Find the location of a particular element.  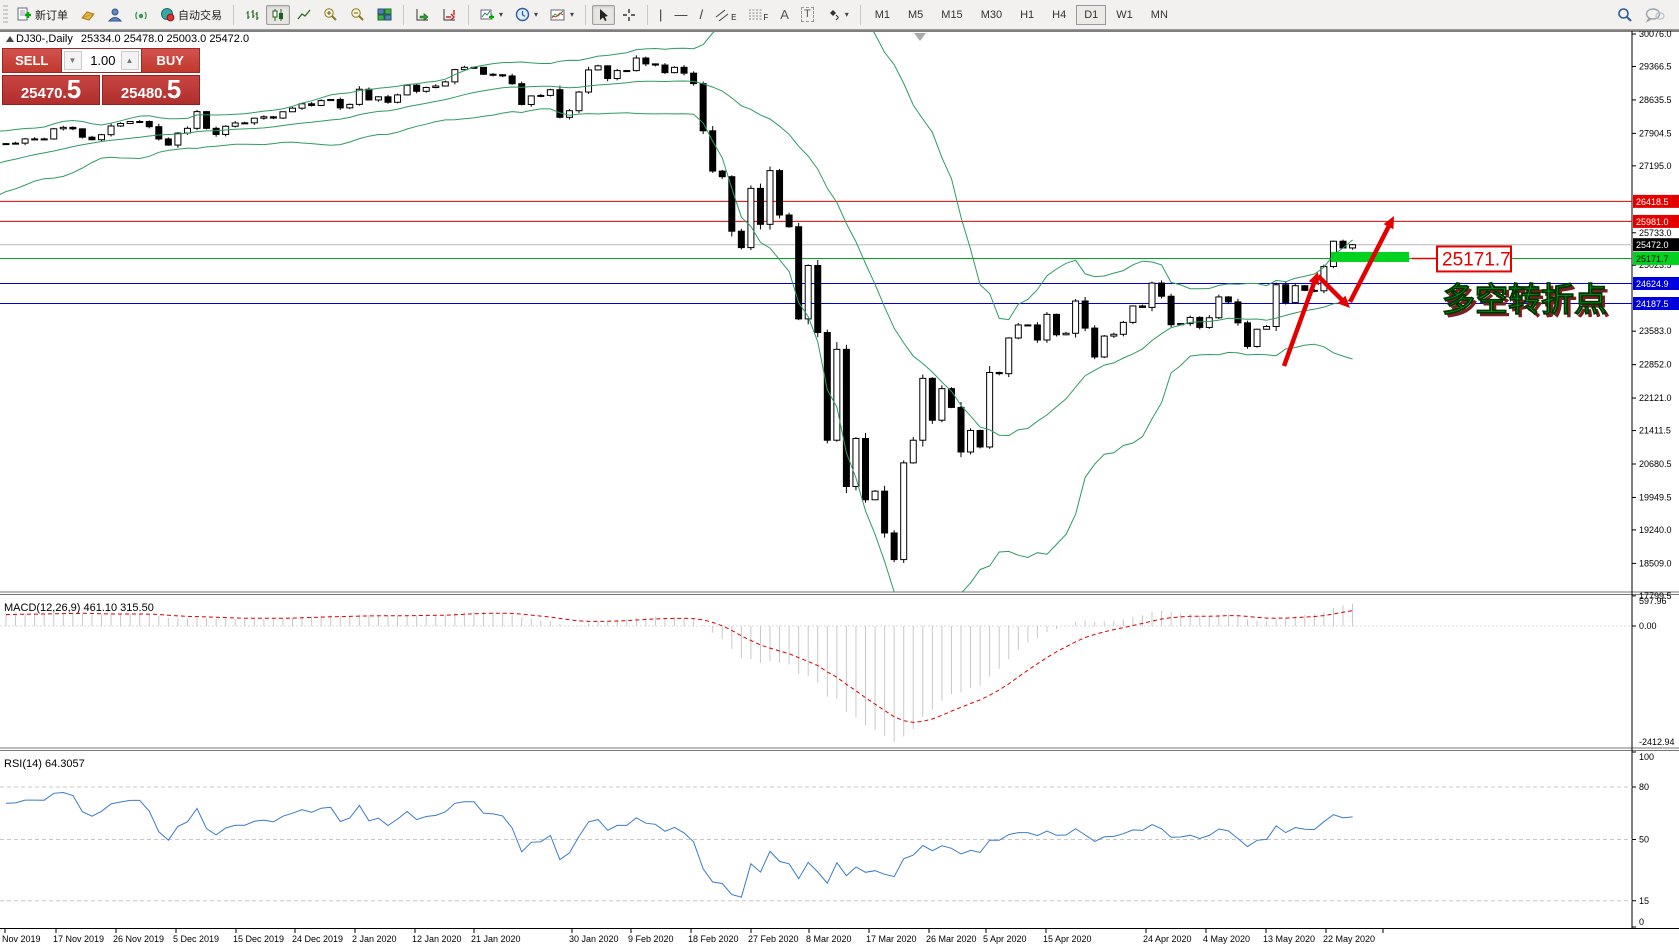

one-click-trade-panel: SELL ▼ ▲ BUY 25470. 5 25480. 5 is located at coordinates (101, 76).